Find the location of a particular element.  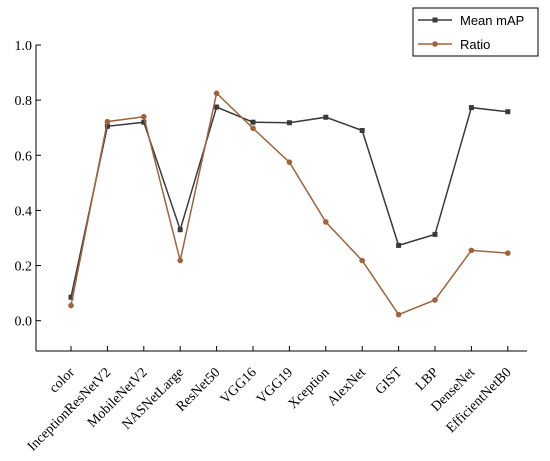

x-tick-label: color is located at coordinates (62, 380).